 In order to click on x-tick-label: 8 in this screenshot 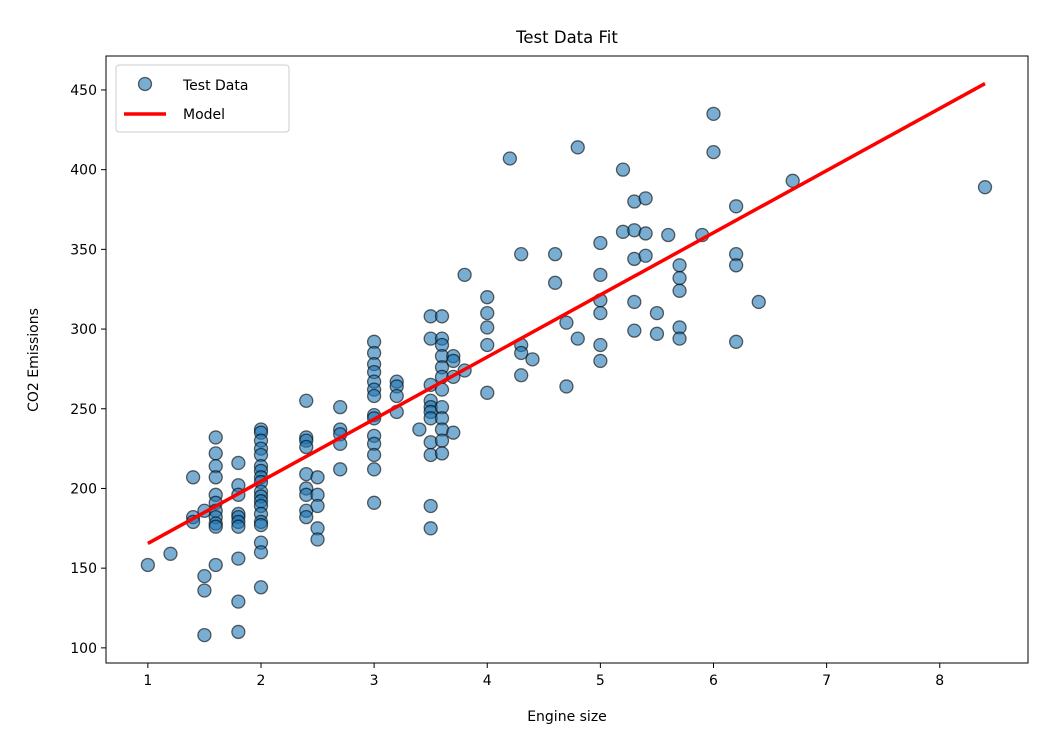, I will do `click(939, 681)`.